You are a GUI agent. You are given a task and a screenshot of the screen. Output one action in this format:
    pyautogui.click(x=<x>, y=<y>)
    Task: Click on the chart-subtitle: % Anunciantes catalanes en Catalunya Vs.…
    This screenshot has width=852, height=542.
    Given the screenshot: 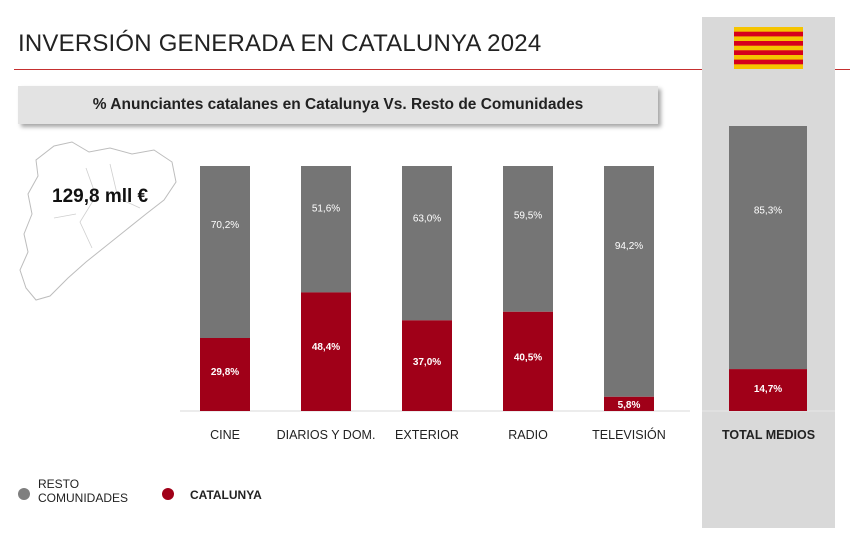 What is the action you would take?
    pyautogui.click(x=338, y=104)
    